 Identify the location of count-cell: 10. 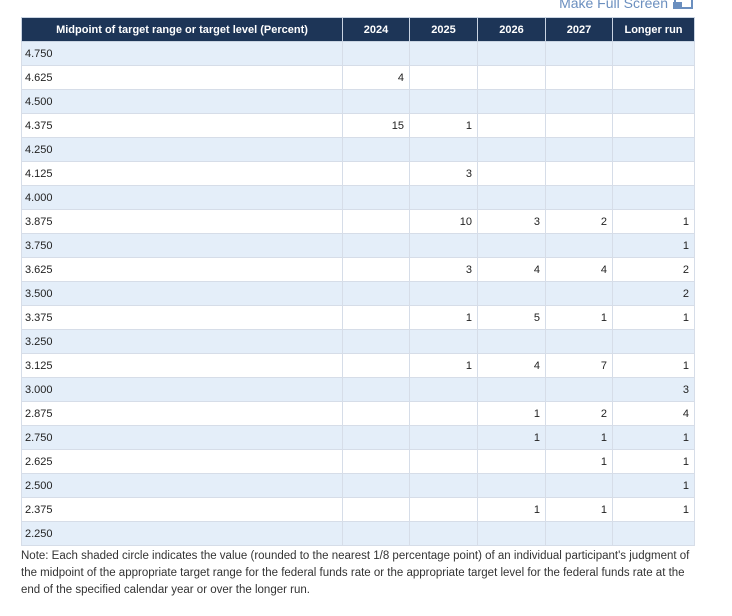
(443, 221).